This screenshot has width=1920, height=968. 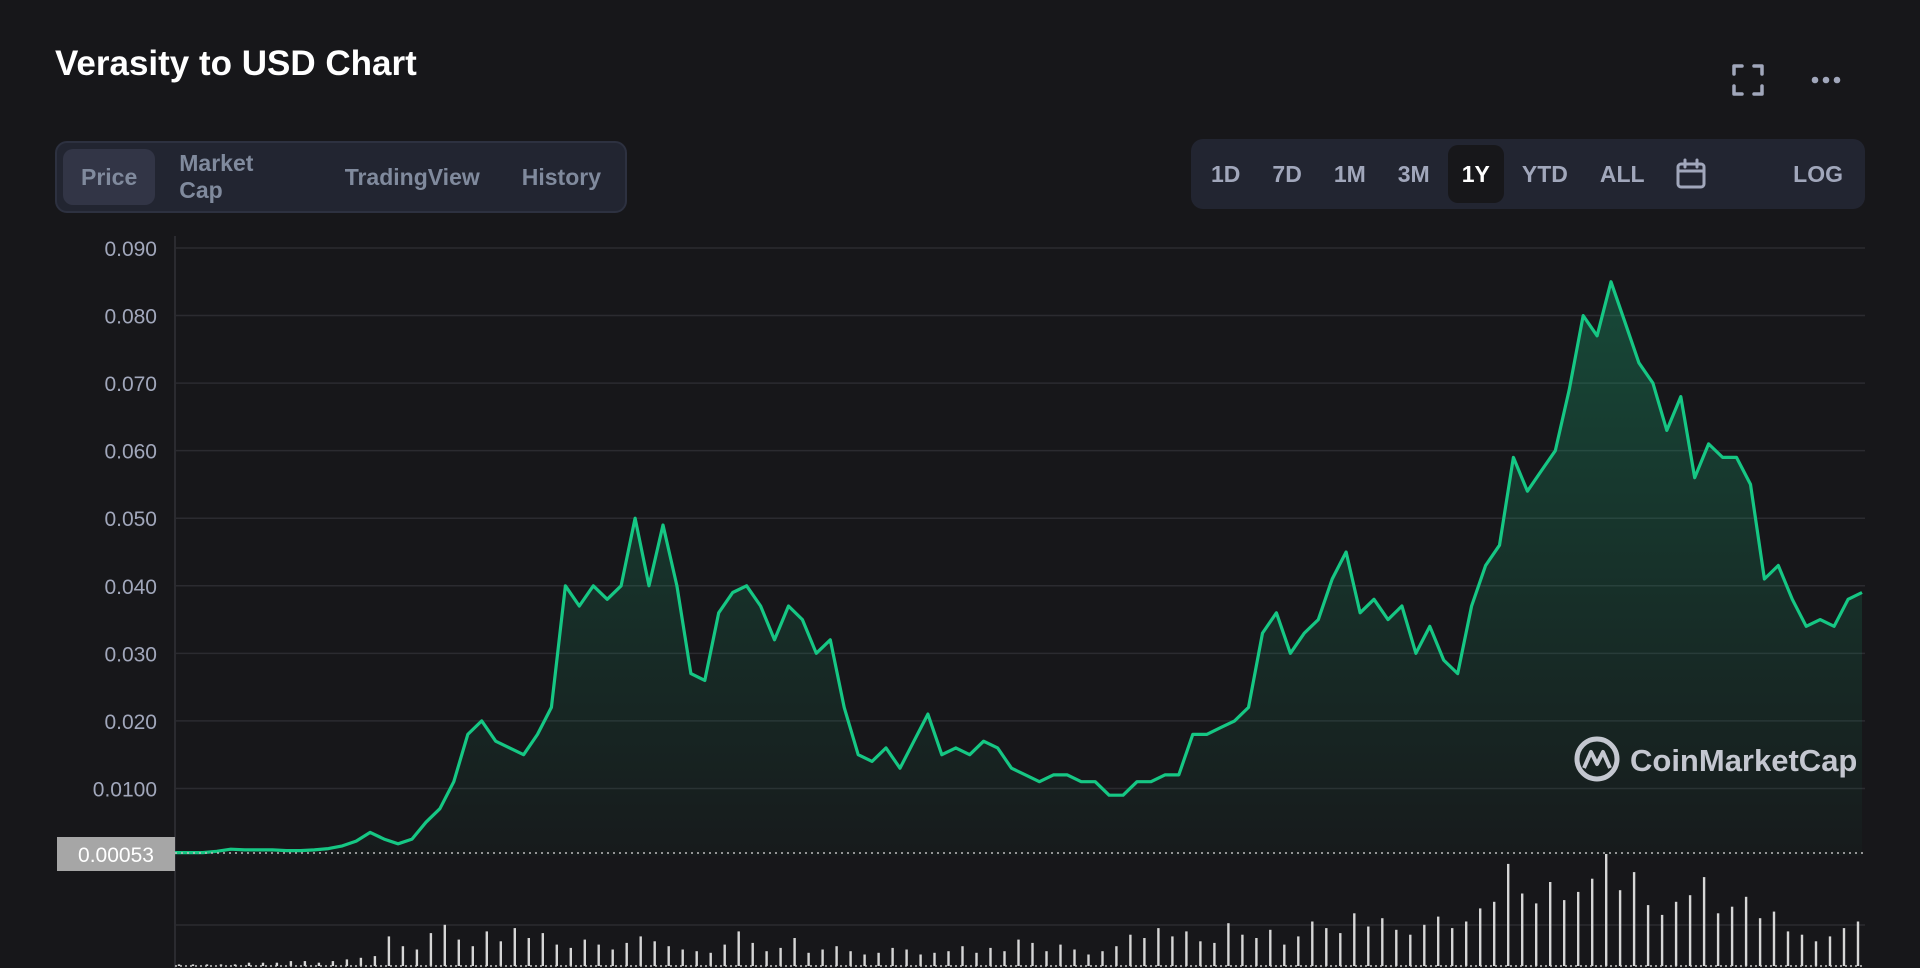 What do you see at coordinates (412, 176) in the screenshot?
I see `tab-tradingview: TradingView` at bounding box center [412, 176].